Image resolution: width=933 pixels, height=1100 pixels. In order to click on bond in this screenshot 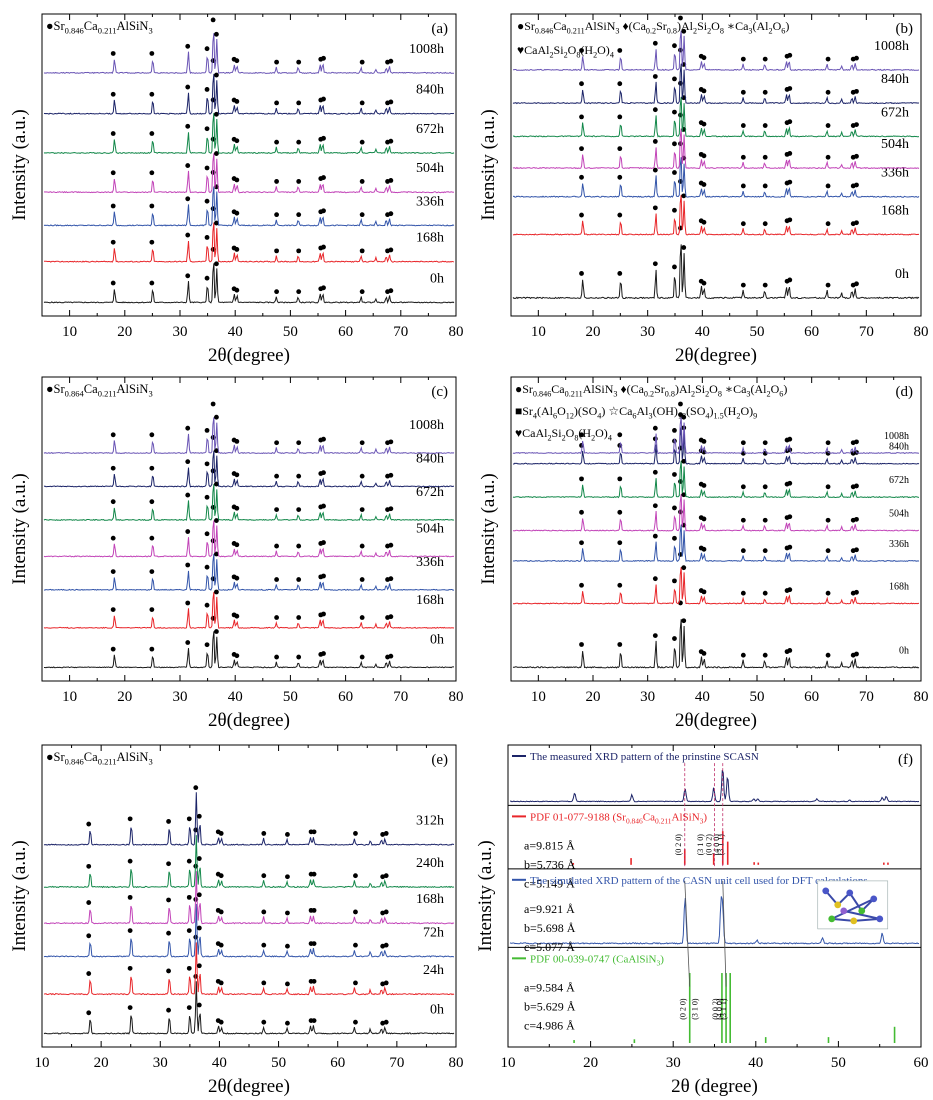, I will do `click(855, 902)`.